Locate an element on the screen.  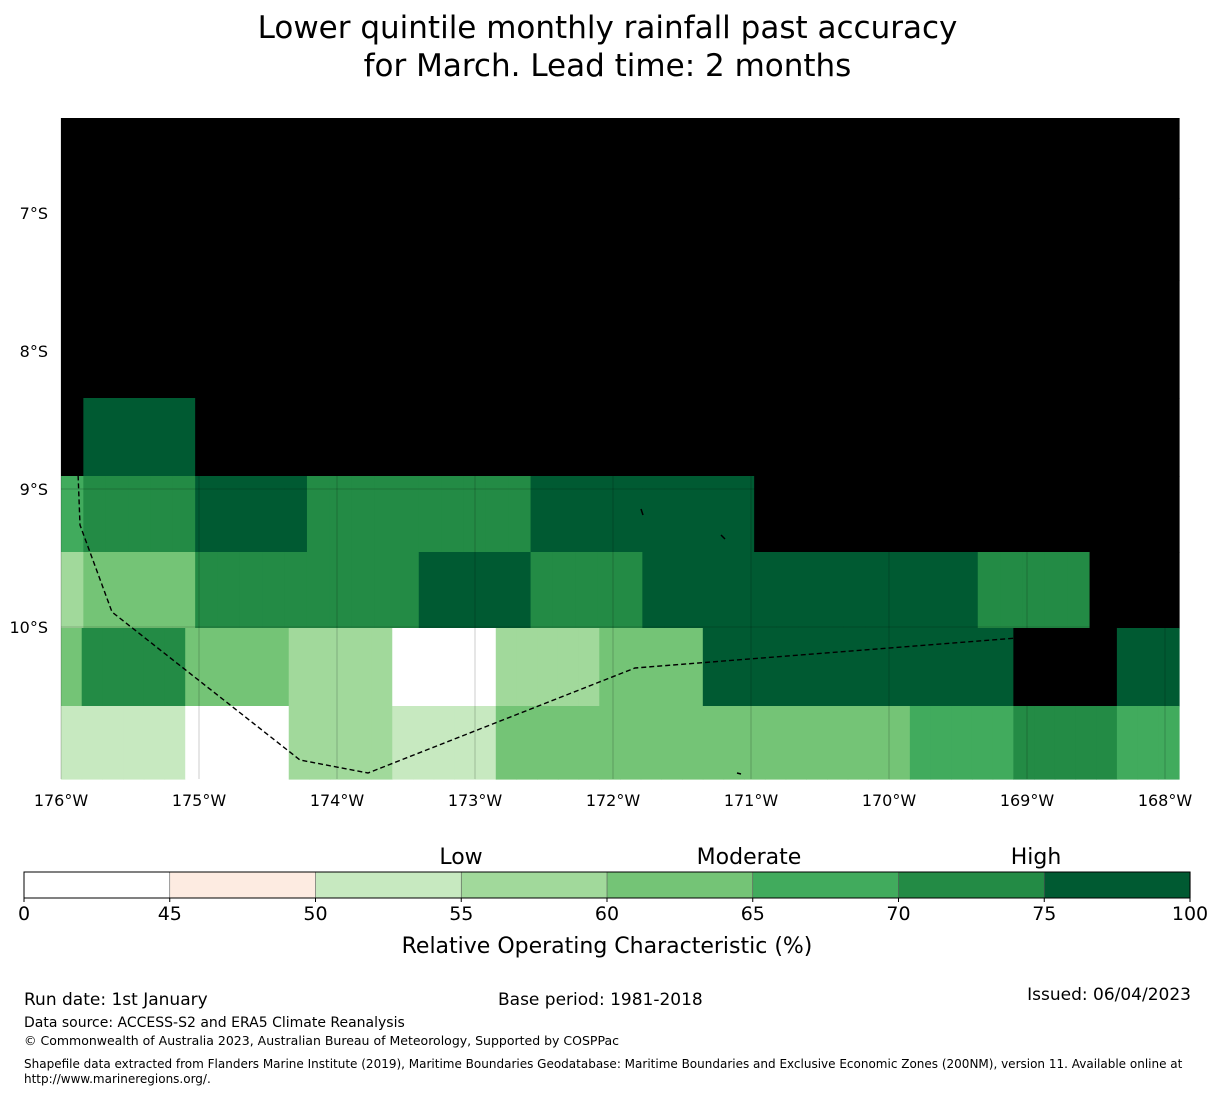
lat-label: 10°S is located at coordinates (28, 627).